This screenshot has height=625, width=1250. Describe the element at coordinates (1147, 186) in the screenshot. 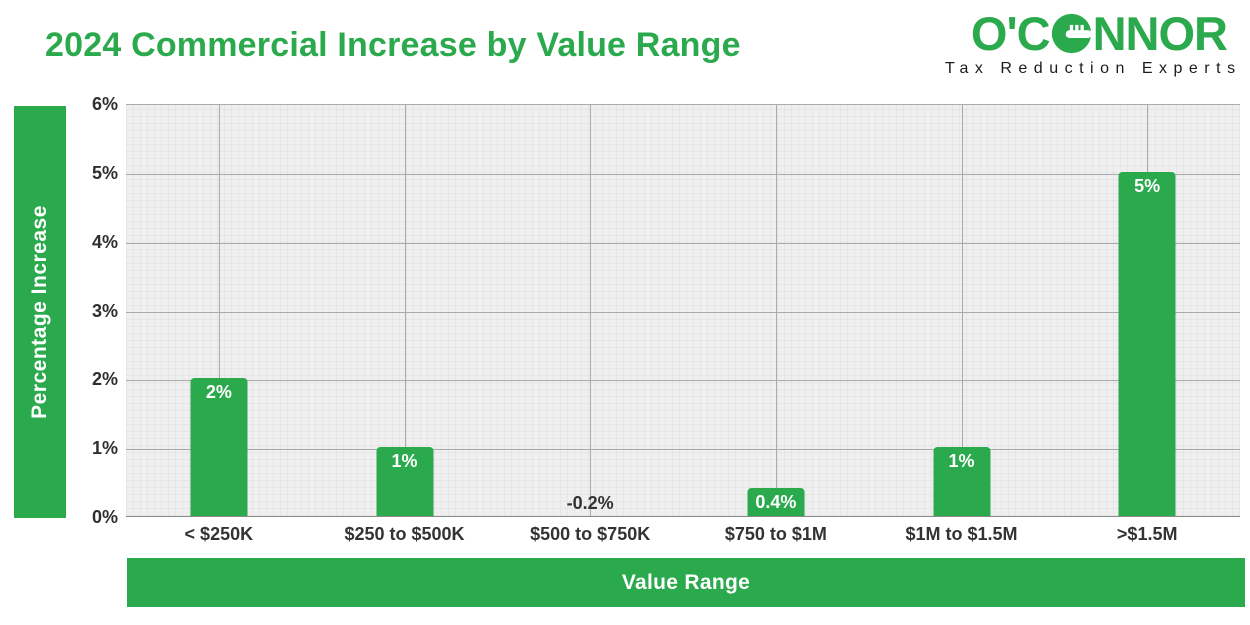

I see `bar-value-label: 5%` at that location.